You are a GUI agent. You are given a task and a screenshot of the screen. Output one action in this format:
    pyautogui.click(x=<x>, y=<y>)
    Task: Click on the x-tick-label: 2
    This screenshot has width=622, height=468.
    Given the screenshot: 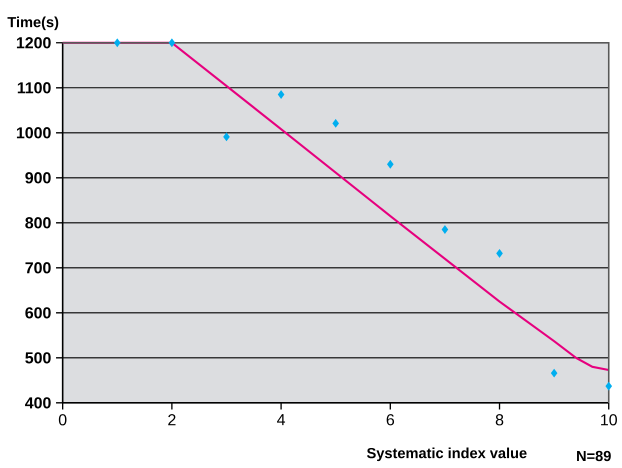 What is the action you would take?
    pyautogui.click(x=172, y=420)
    